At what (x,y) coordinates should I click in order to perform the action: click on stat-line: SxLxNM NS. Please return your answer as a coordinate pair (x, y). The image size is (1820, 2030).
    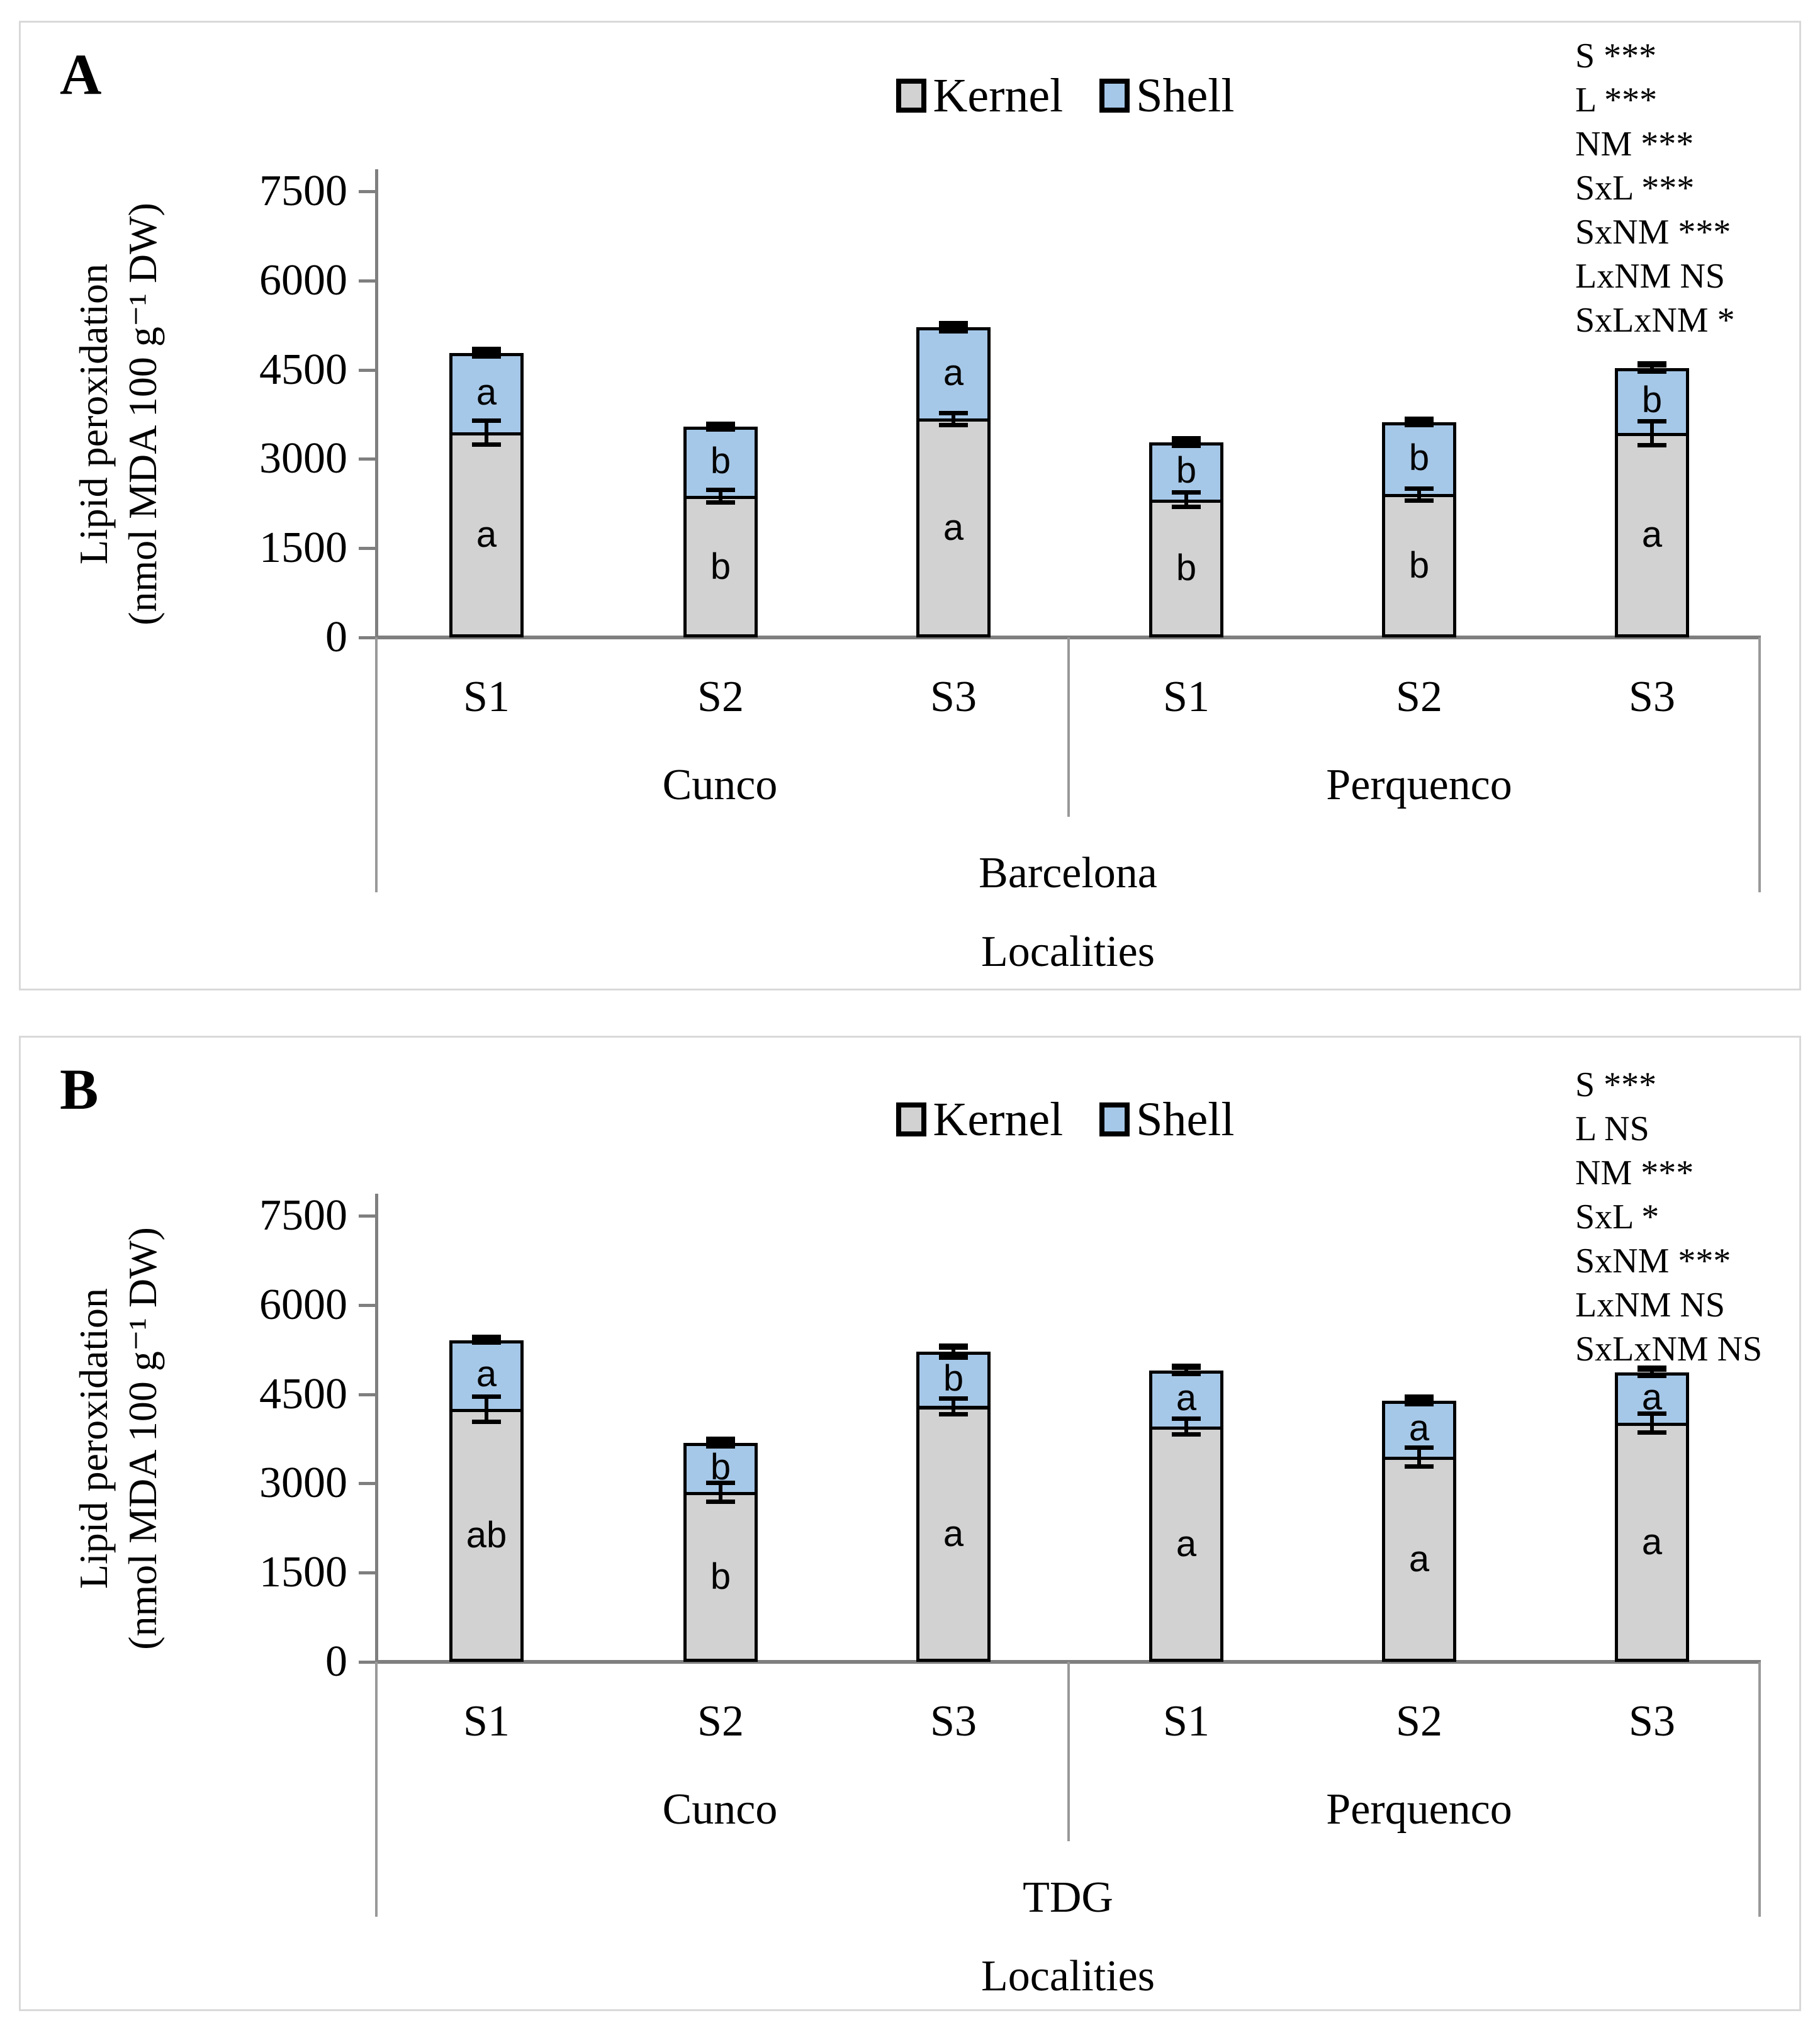
    Looking at the image, I should click on (1669, 1349).